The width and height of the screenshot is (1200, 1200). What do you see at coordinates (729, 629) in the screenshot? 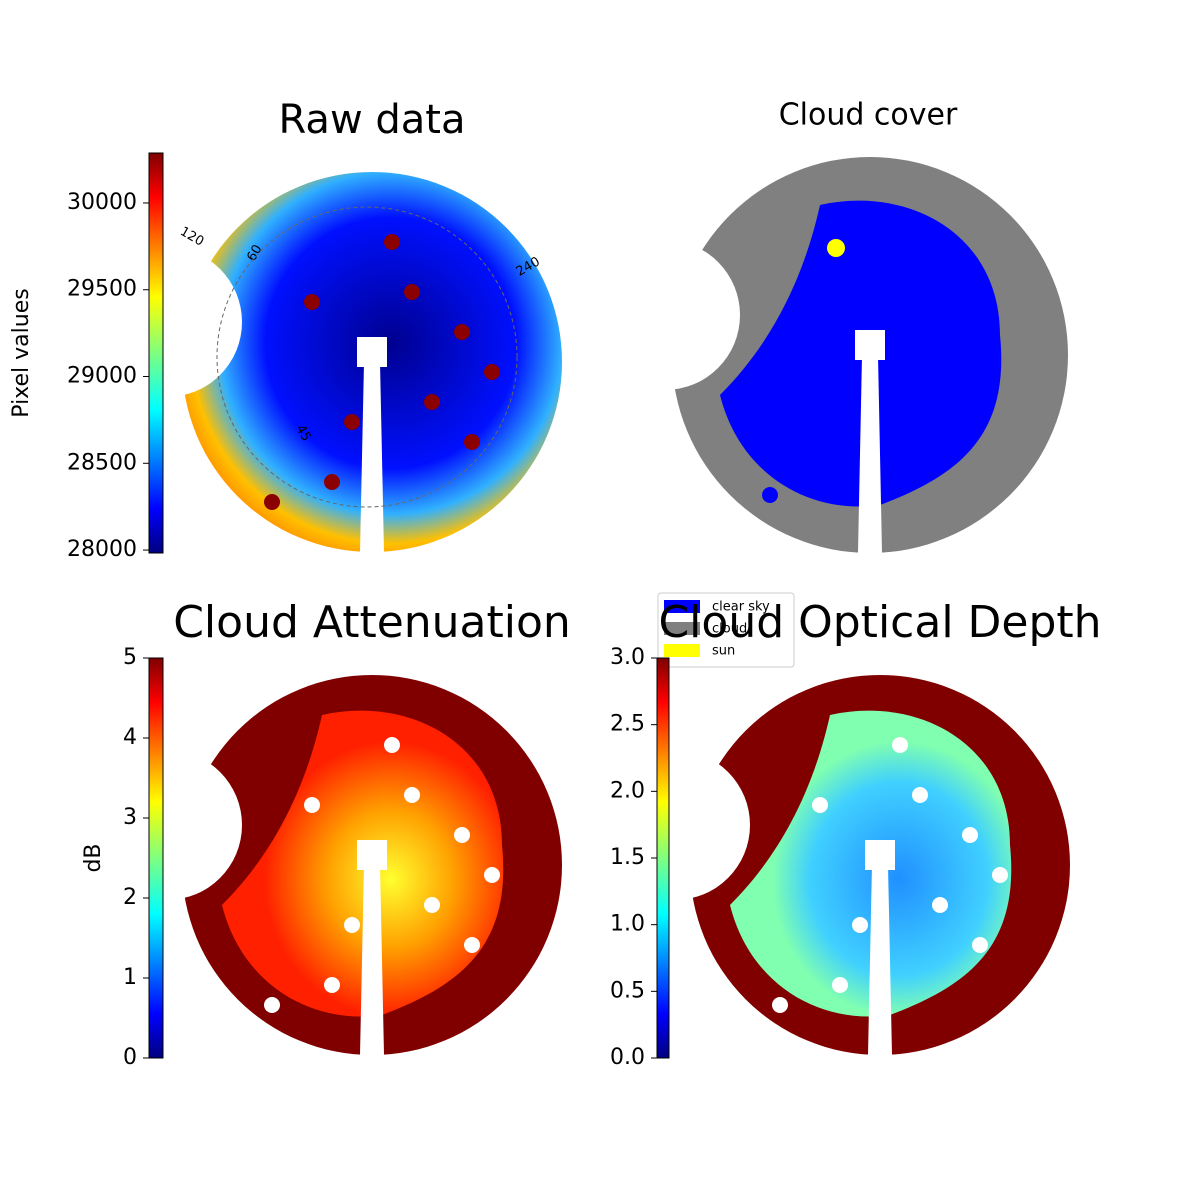
I see `legend-label: cloud` at bounding box center [729, 629].